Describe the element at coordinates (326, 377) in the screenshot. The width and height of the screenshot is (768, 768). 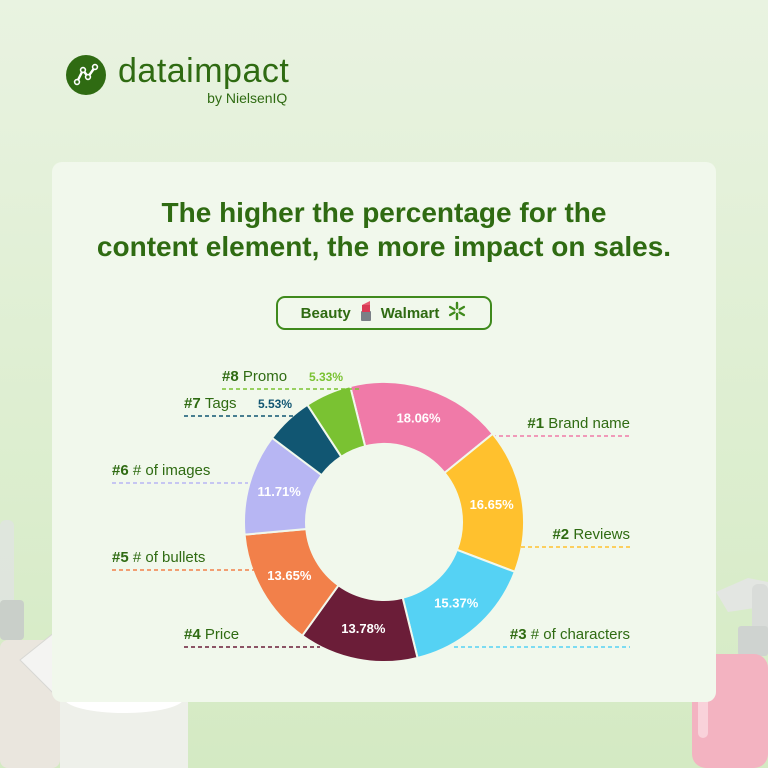
I see `slice-value-label: 5.33%` at that location.